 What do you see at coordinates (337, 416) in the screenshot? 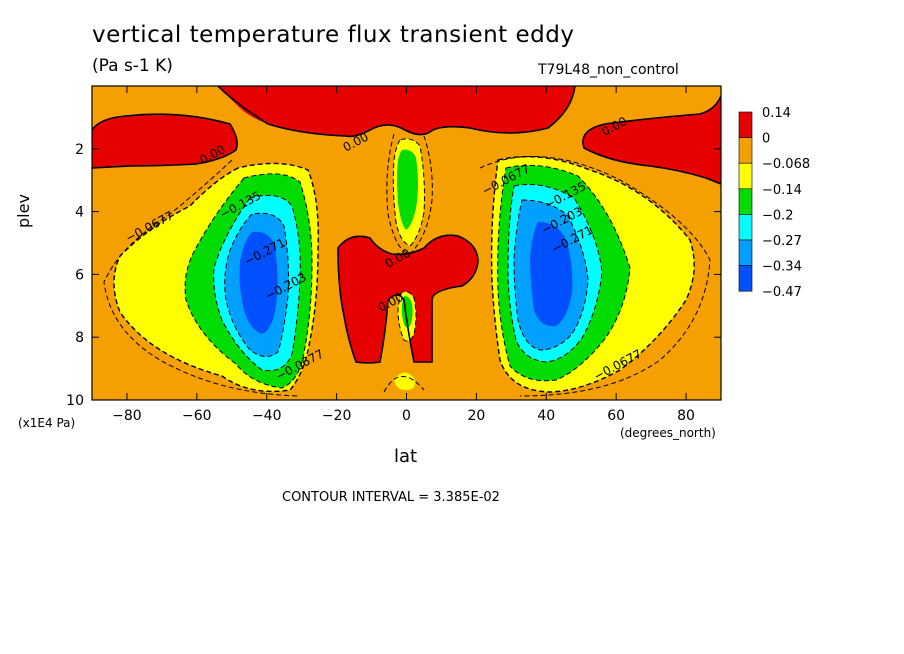
I see `x-tick-label: −20` at bounding box center [337, 416].